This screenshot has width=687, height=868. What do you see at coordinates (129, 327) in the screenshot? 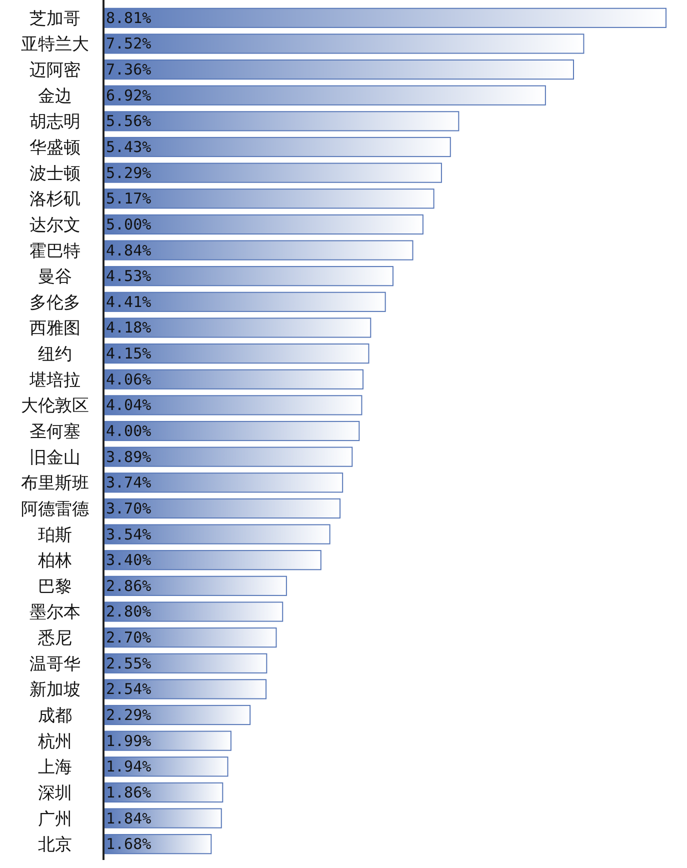
I see `data-label: 4.18%` at bounding box center [129, 327].